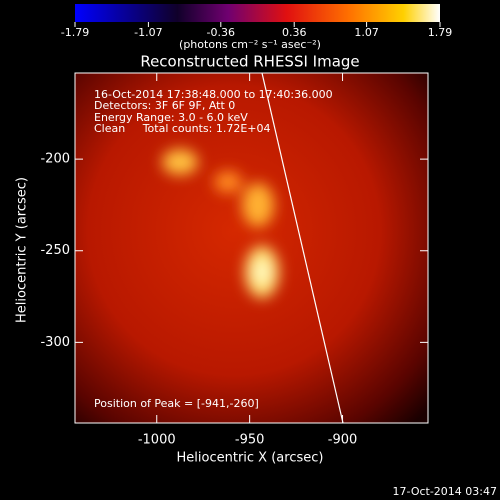 This screenshot has width=500, height=500. I want to click on y-tick-label: -250, so click(55, 250).